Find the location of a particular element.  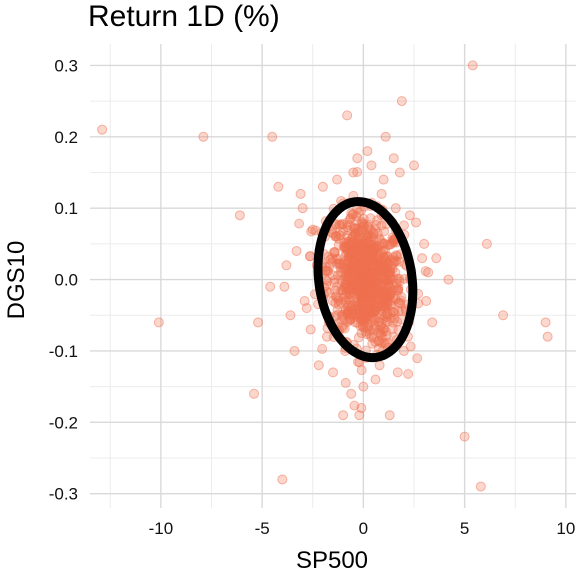

x-tick-label: 10 is located at coordinates (565, 528).